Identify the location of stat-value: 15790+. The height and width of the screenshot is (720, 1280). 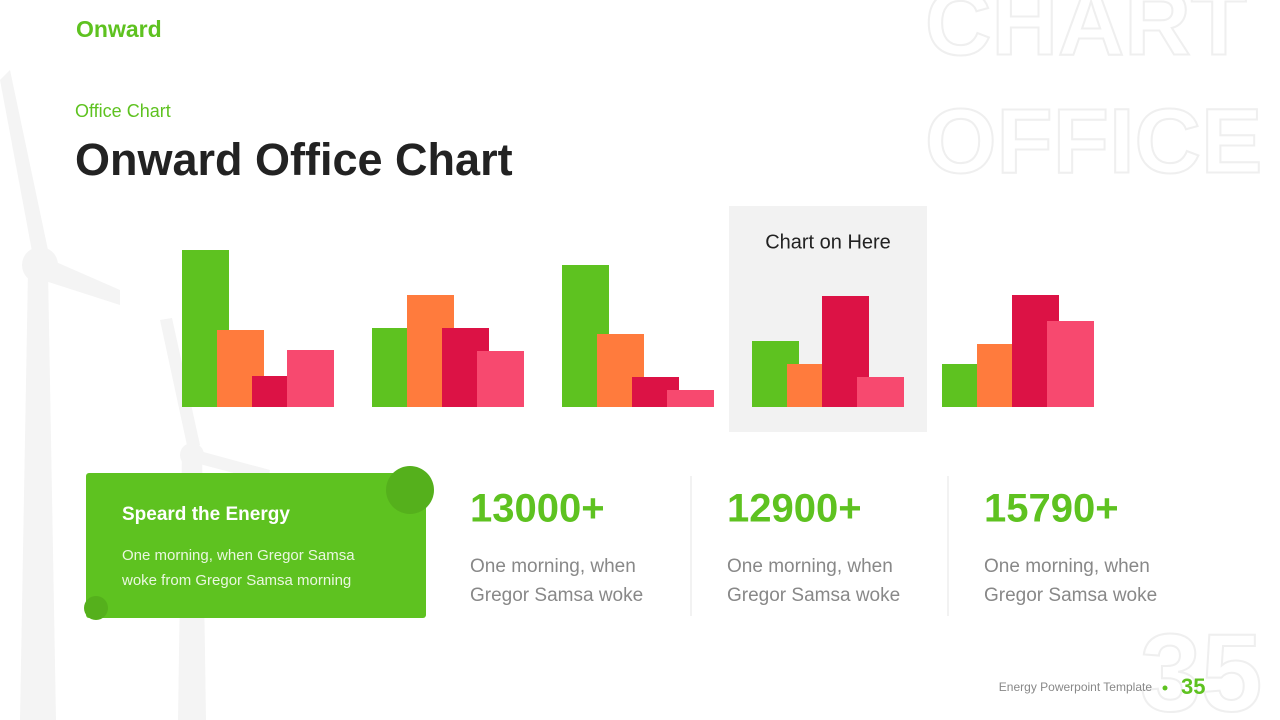
(1051, 509).